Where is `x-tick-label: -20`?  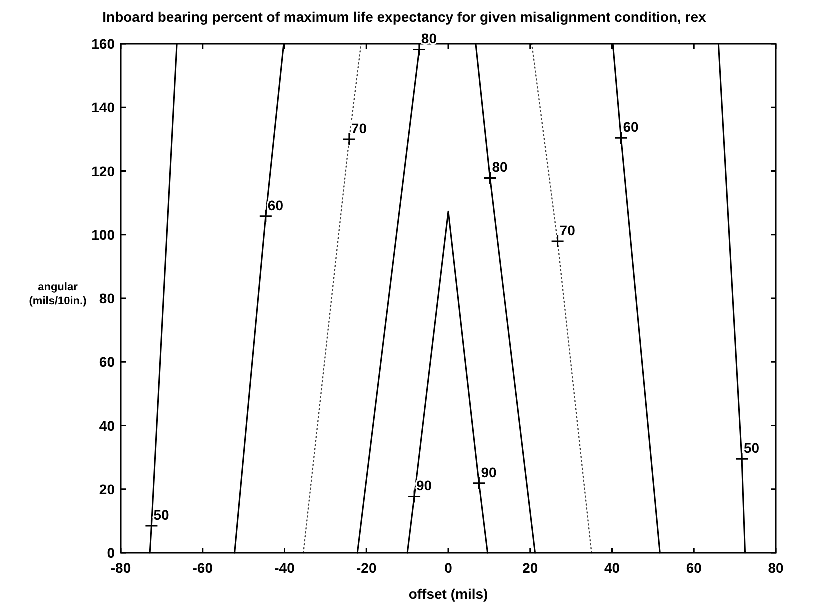
x-tick-label: -20 is located at coordinates (366, 568).